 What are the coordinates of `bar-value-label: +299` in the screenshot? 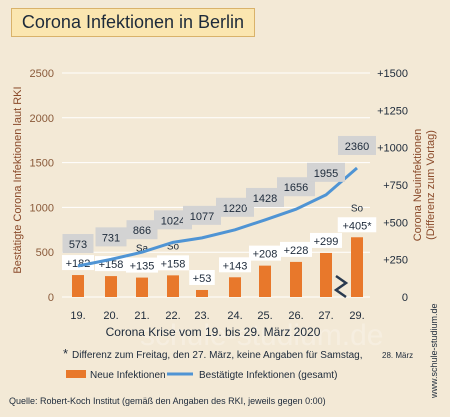 It's located at (326, 242).